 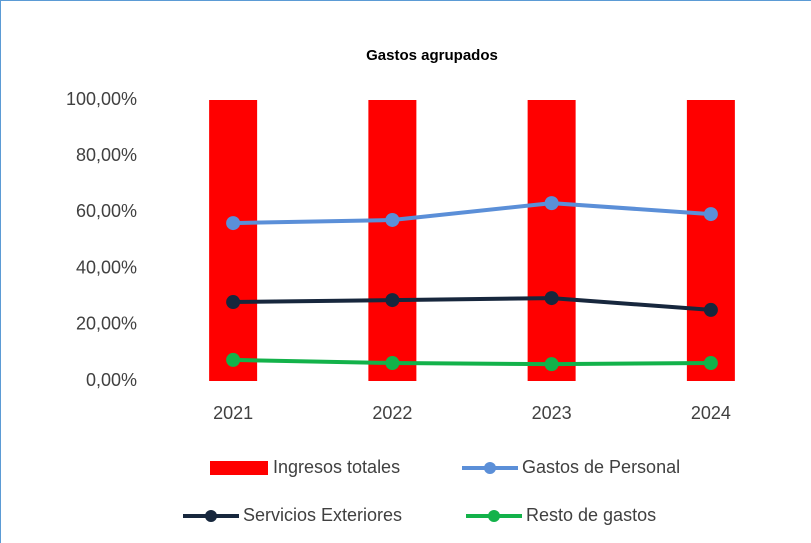 I want to click on legend-label: Gastos de Personal, so click(x=601, y=467).